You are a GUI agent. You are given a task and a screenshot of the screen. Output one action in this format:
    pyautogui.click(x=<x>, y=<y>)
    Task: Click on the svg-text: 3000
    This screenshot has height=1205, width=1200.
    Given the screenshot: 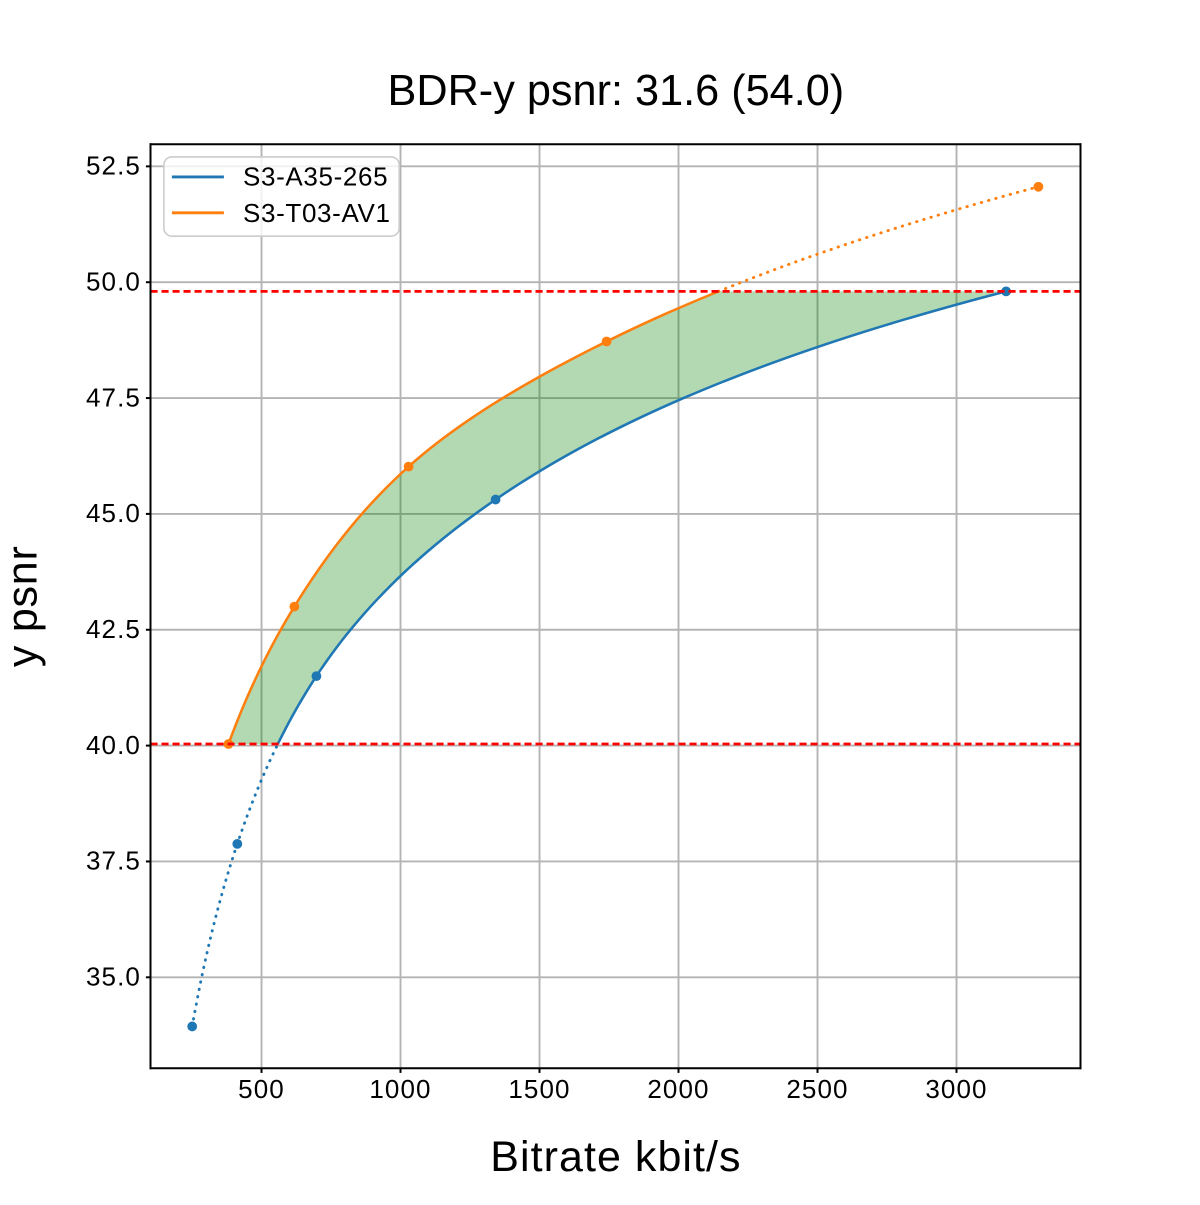 What is the action you would take?
    pyautogui.click(x=956, y=1089)
    